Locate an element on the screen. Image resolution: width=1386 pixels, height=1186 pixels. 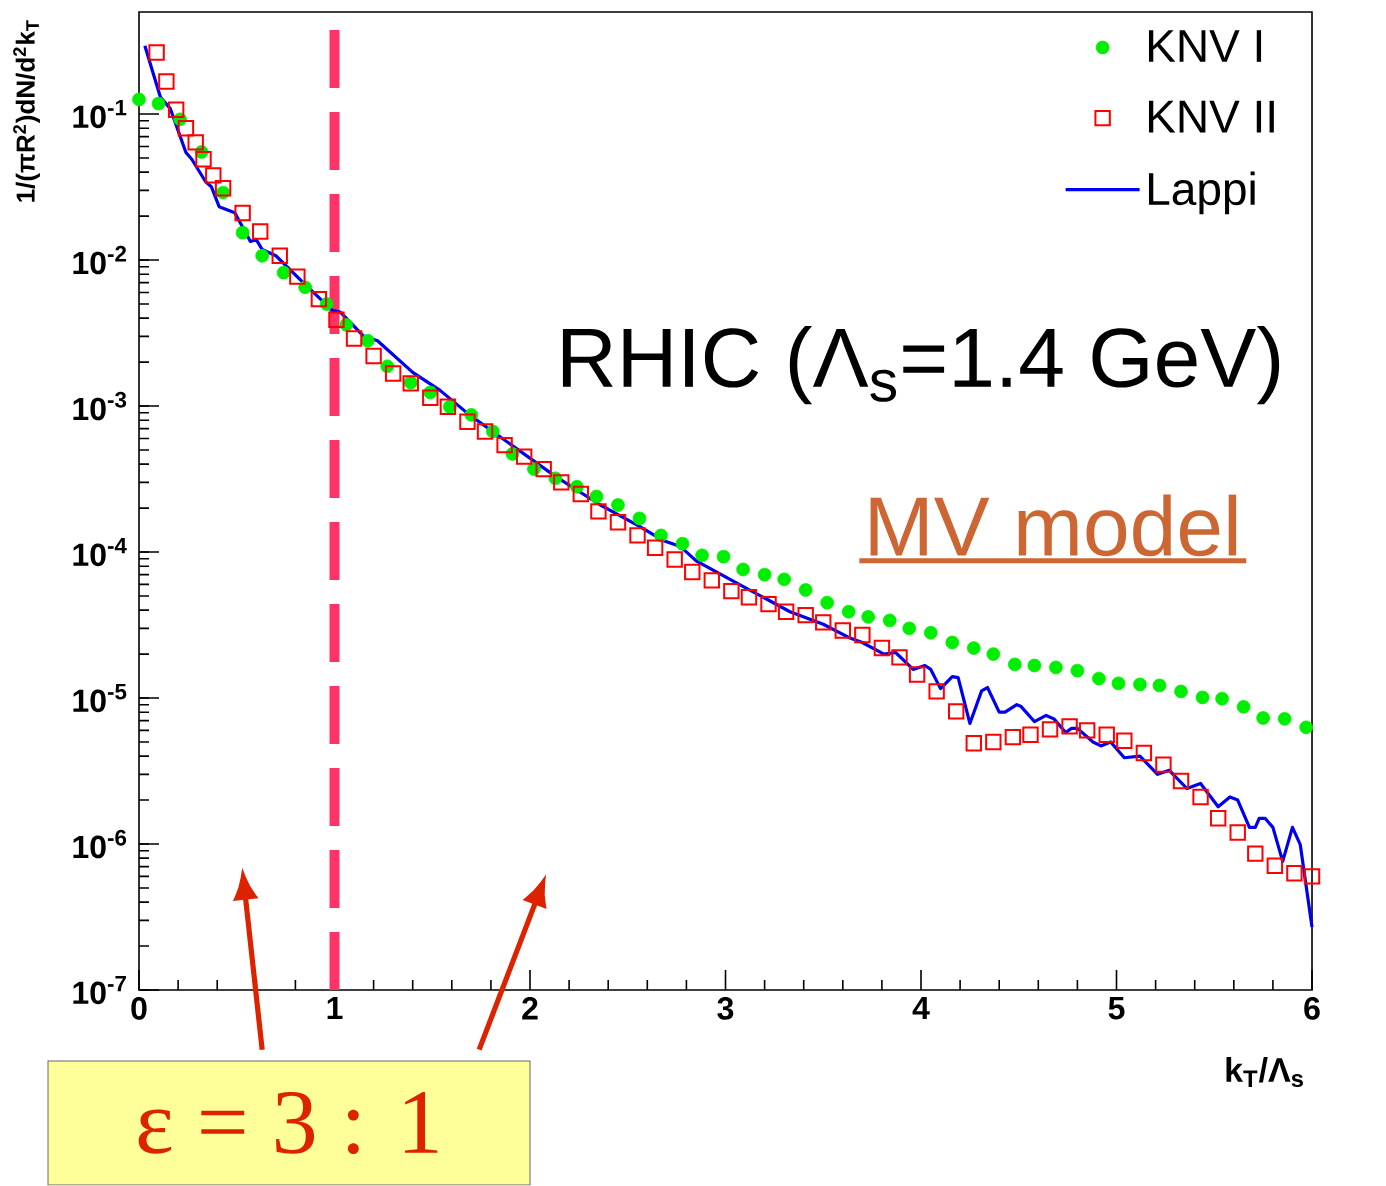
legend-label: KNV I is located at coordinates (1205, 46).